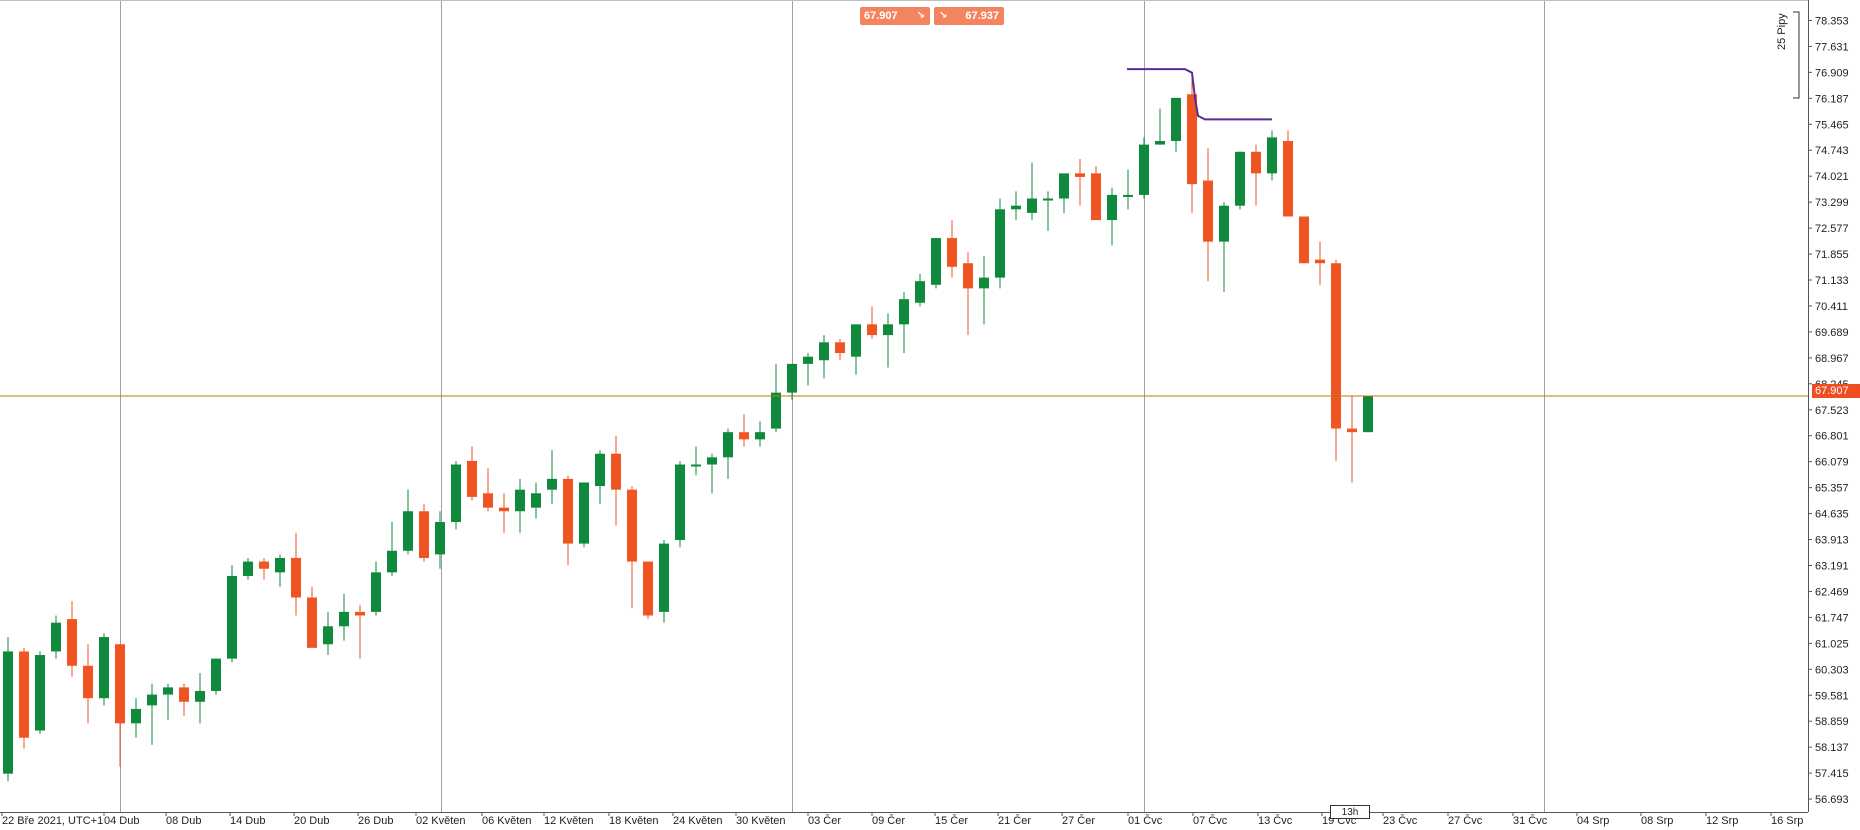 The height and width of the screenshot is (830, 1860). I want to click on crosshair-time-tag: 13h, so click(1350, 812).